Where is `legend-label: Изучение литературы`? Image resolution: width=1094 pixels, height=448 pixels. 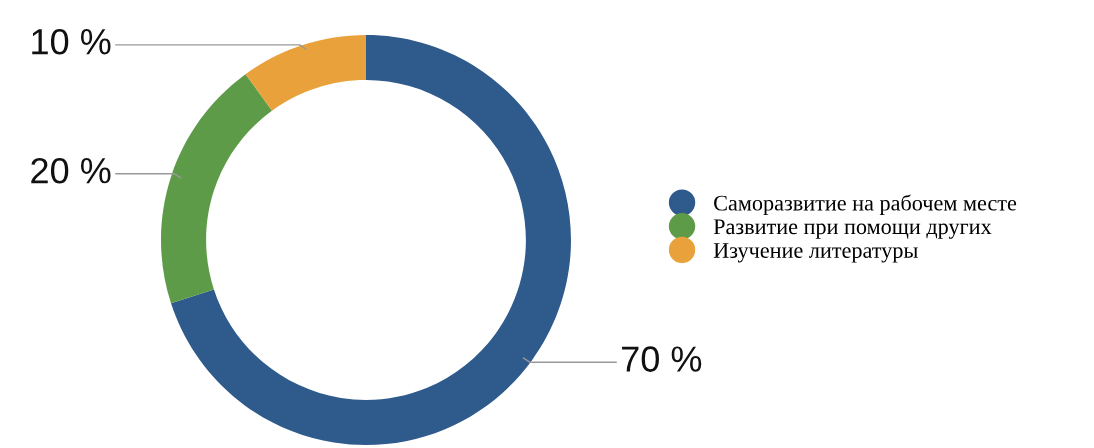 legend-label: Изучение литературы is located at coordinates (815, 253).